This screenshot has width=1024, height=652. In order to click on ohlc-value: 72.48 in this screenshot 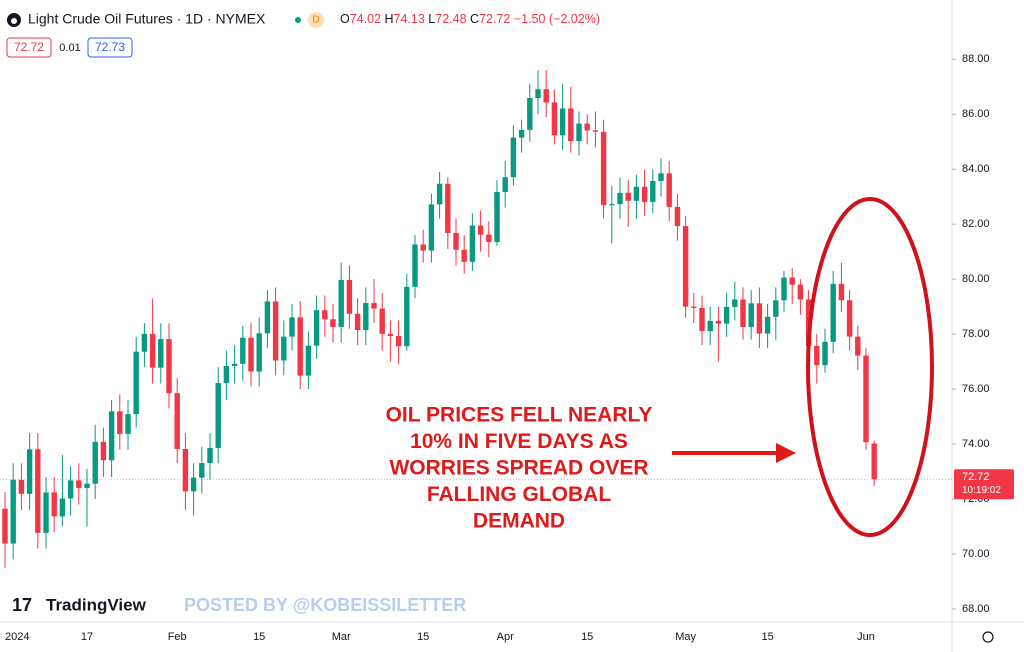, I will do `click(450, 19)`.